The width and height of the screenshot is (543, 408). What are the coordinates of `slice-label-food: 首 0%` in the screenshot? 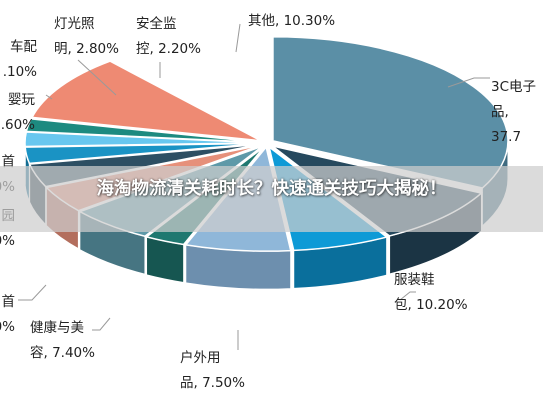 It's located at (7, 314).